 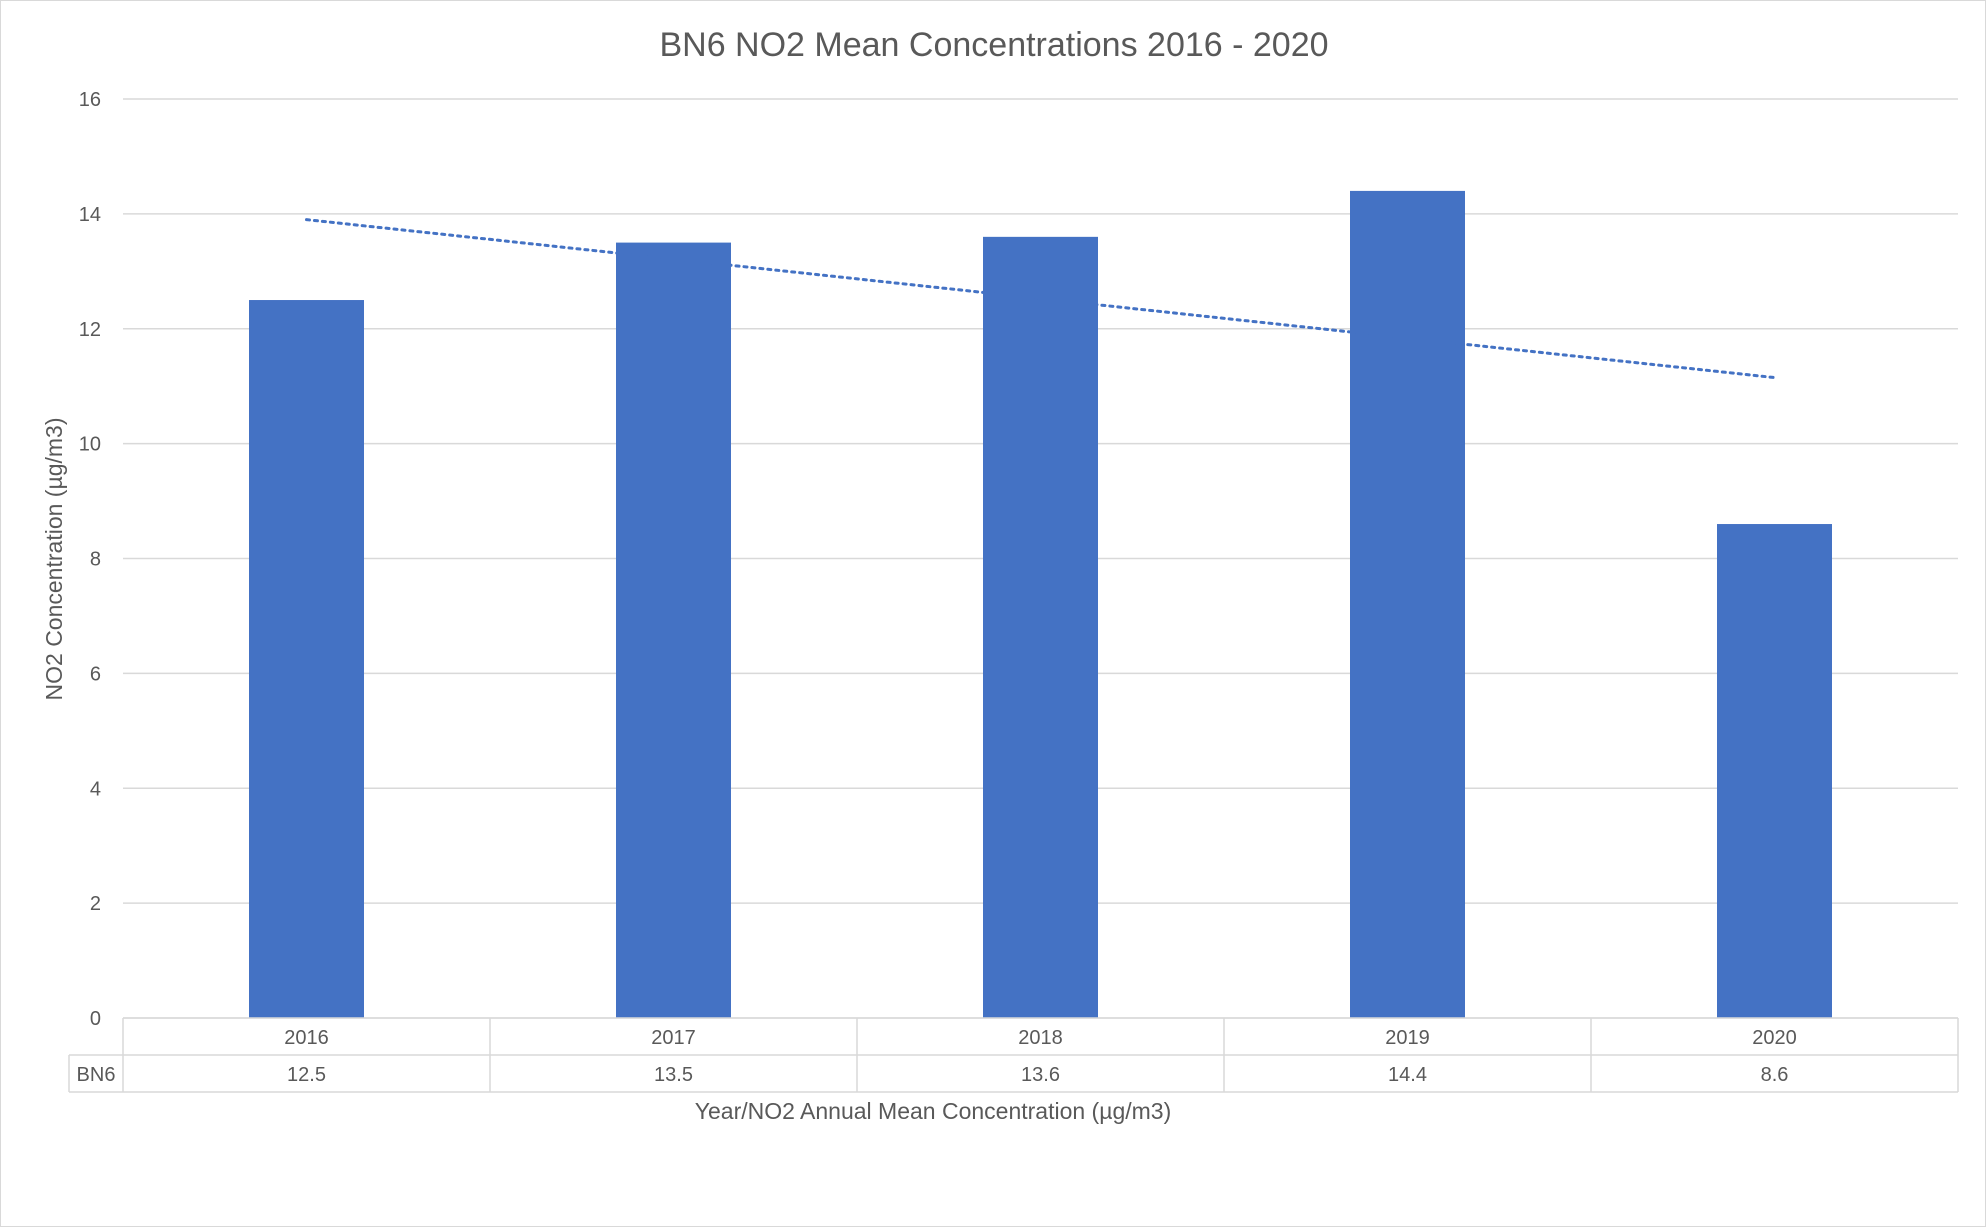 I want to click on x-tick-label: 2017, so click(x=673, y=1038).